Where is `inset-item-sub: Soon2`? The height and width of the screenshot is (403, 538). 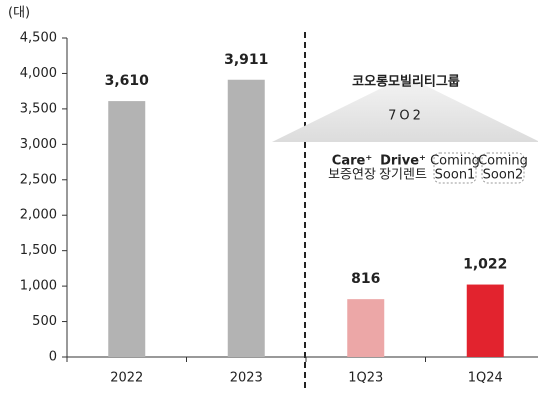 inset-item-sub: Soon2 is located at coordinates (503, 175).